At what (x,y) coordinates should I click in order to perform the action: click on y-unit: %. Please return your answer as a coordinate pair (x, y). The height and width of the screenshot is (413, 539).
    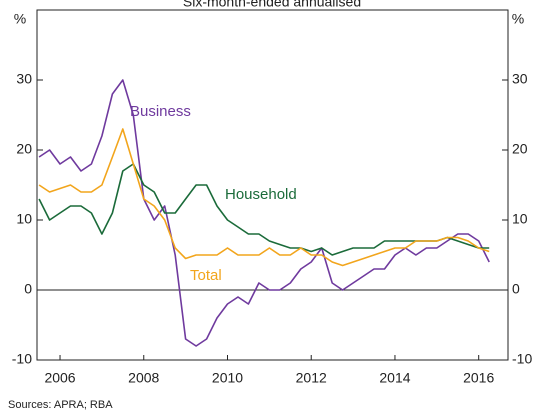
    Looking at the image, I should click on (20, 19).